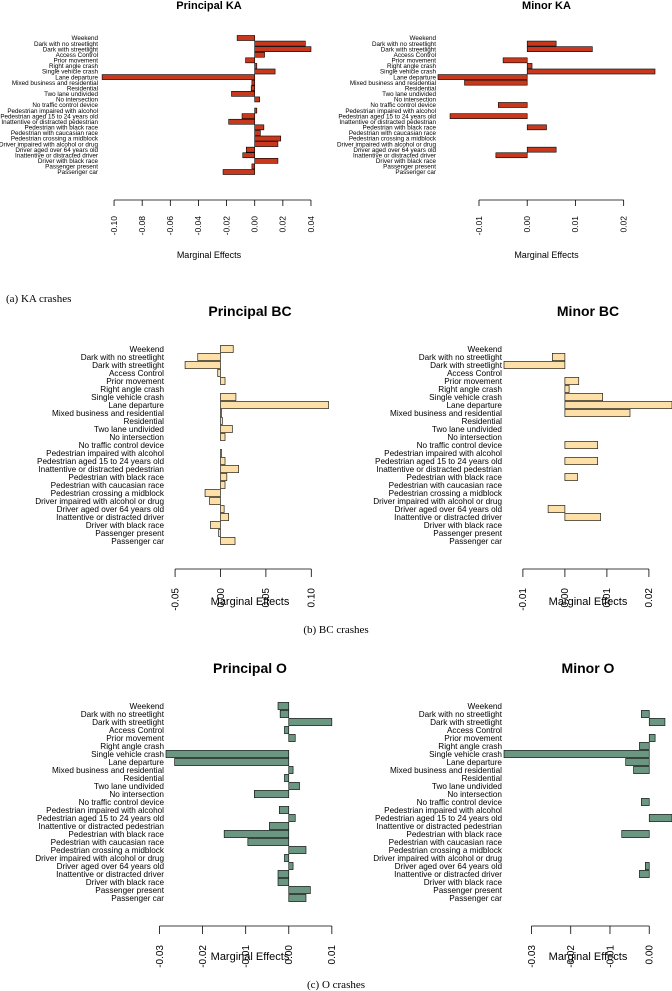 The width and height of the screenshot is (672, 991). What do you see at coordinates (650, 955) in the screenshot?
I see `minor-o-x-tick-label: 0.00` at bounding box center [650, 955].